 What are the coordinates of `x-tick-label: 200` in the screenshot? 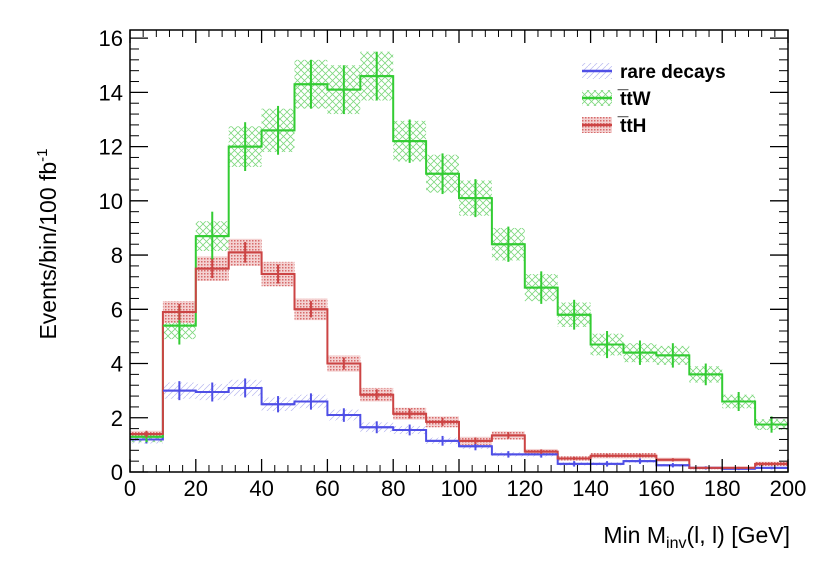 It's located at (788, 488).